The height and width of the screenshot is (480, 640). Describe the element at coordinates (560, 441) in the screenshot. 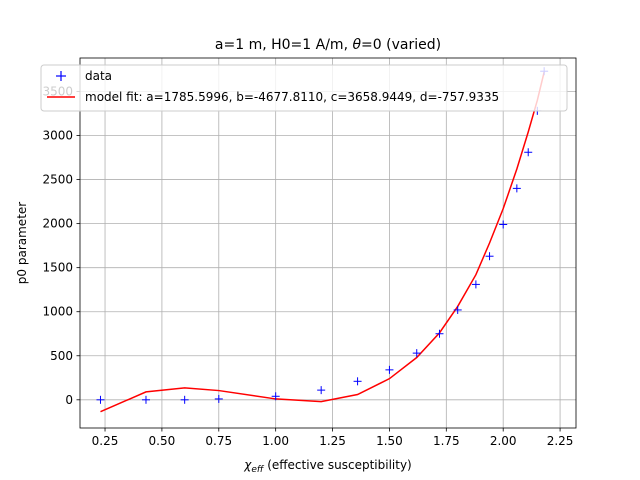

I see `x-tick-label: 2.25` at that location.